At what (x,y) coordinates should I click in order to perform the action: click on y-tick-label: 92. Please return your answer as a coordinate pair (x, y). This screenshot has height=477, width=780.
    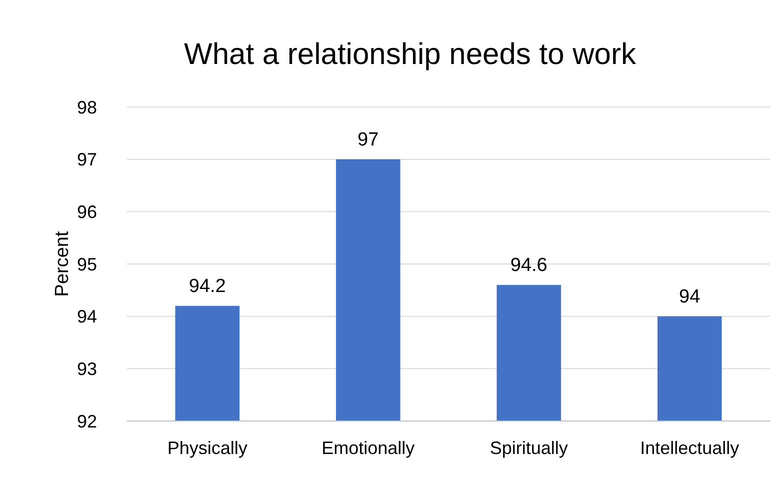
    Looking at the image, I should click on (86, 421).